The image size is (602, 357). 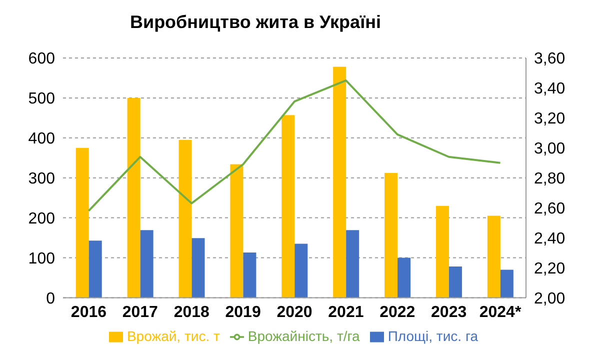 What do you see at coordinates (449, 313) in the screenshot?
I see `x-tick-label: 2023` at bounding box center [449, 313].